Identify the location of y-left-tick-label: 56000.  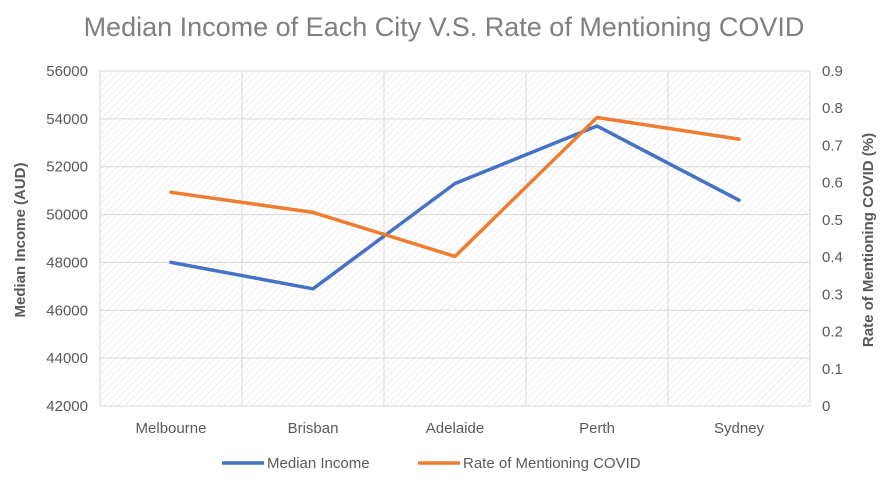
(67, 71).